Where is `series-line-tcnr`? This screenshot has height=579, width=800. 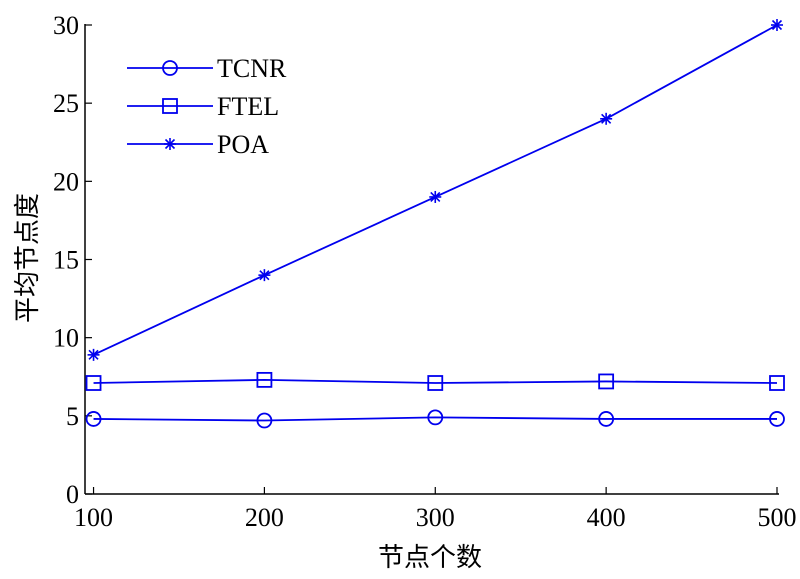
series-line-tcnr is located at coordinates (435, 419).